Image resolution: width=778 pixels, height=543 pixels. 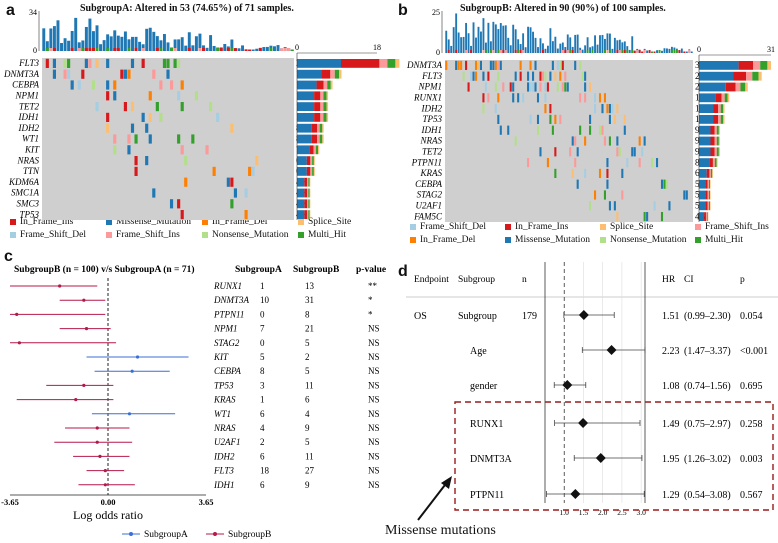 What do you see at coordinates (240, 222) in the screenshot?
I see `legend-label: In_Frame_Del` at bounding box center [240, 222].